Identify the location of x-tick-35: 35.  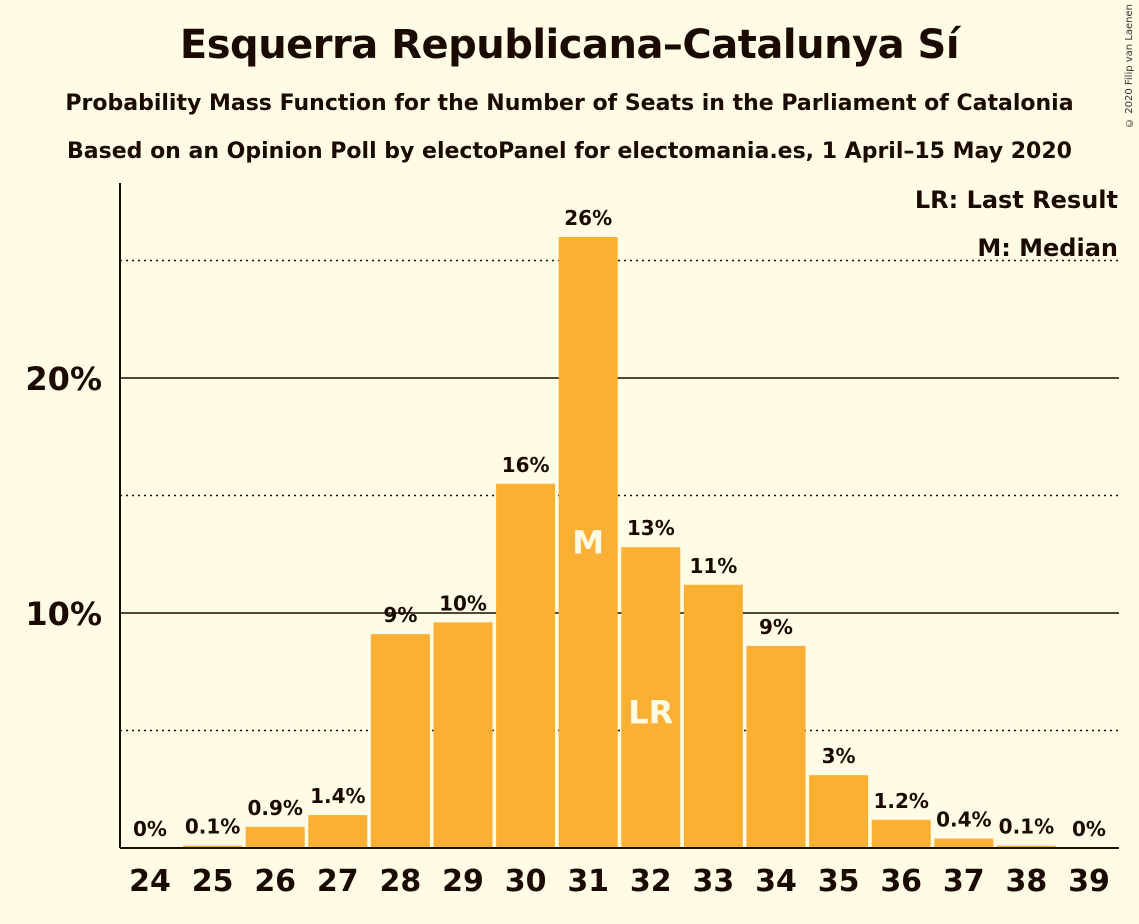
(839, 881).